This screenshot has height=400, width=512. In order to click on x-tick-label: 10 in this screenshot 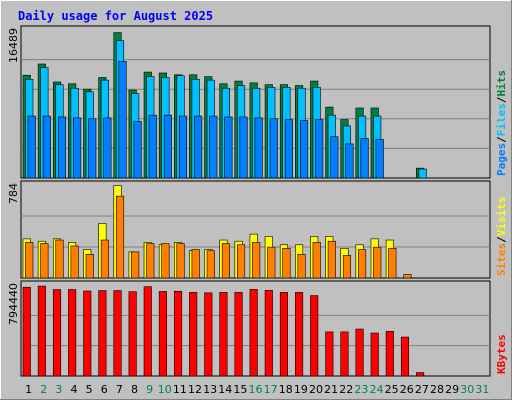, I will do `click(165, 389)`.